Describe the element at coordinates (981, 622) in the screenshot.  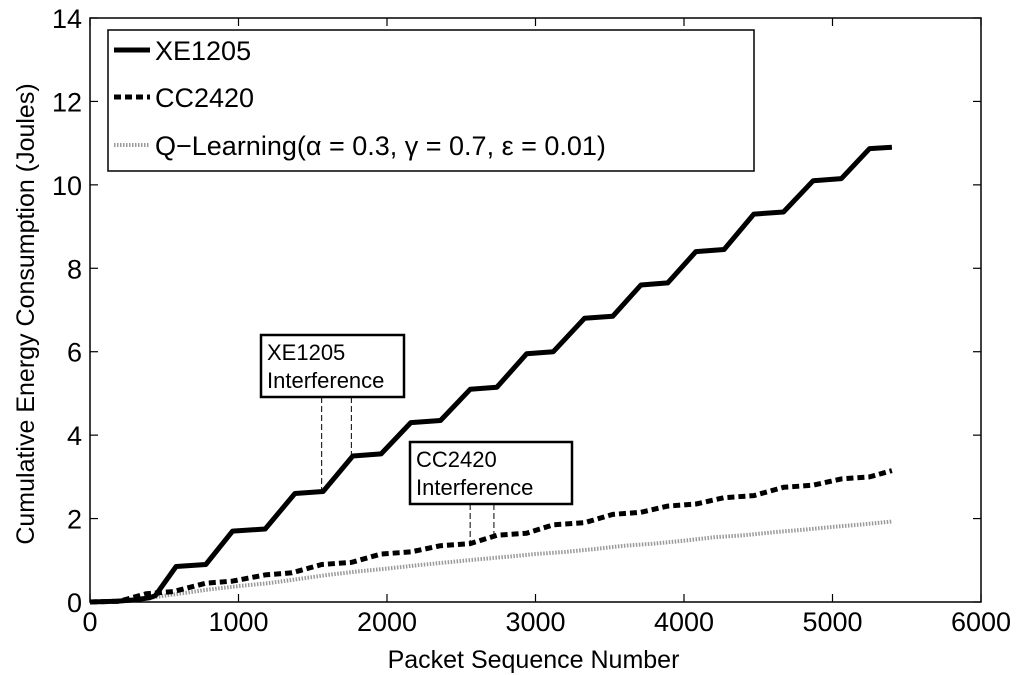
I see `x-tick-label: 6000` at that location.